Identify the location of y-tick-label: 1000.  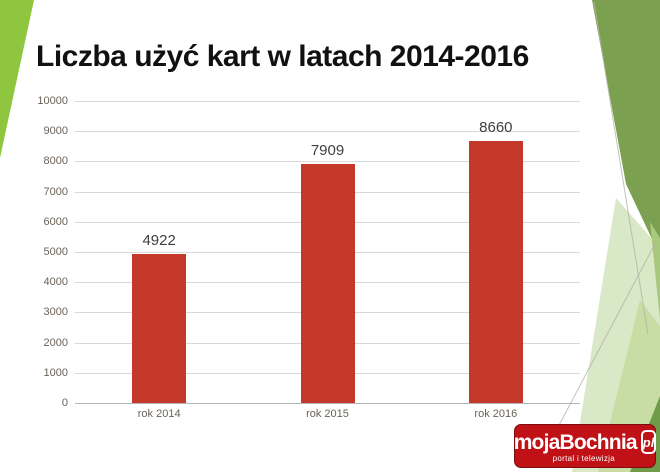
(55, 372).